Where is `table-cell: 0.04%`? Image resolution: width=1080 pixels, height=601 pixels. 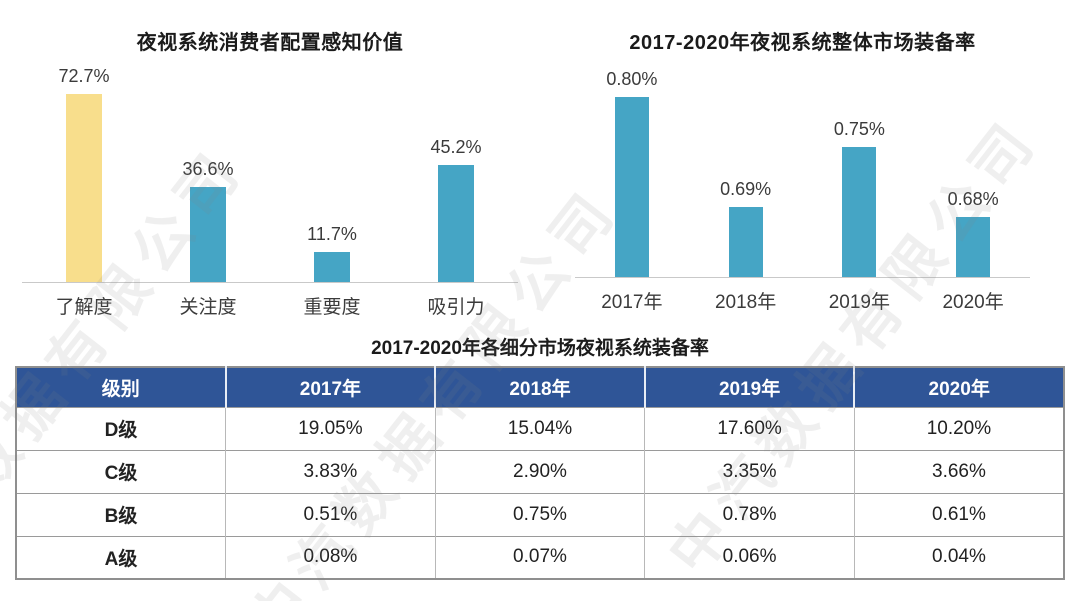 table-cell: 0.04% is located at coordinates (958, 557).